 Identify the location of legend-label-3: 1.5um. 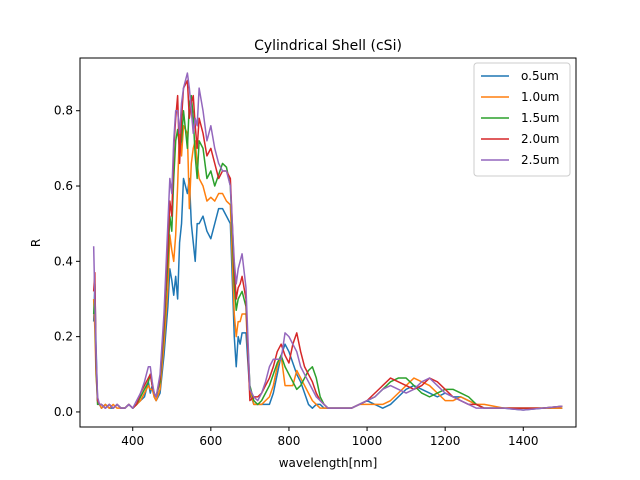
(540, 118).